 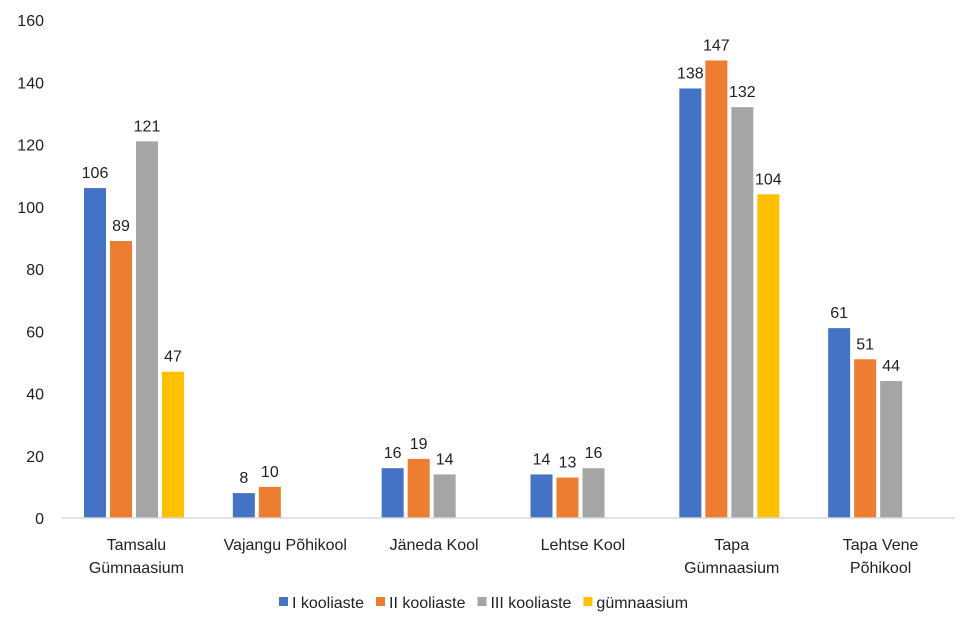 What do you see at coordinates (121, 226) in the screenshot?
I see `data-label: 89` at bounding box center [121, 226].